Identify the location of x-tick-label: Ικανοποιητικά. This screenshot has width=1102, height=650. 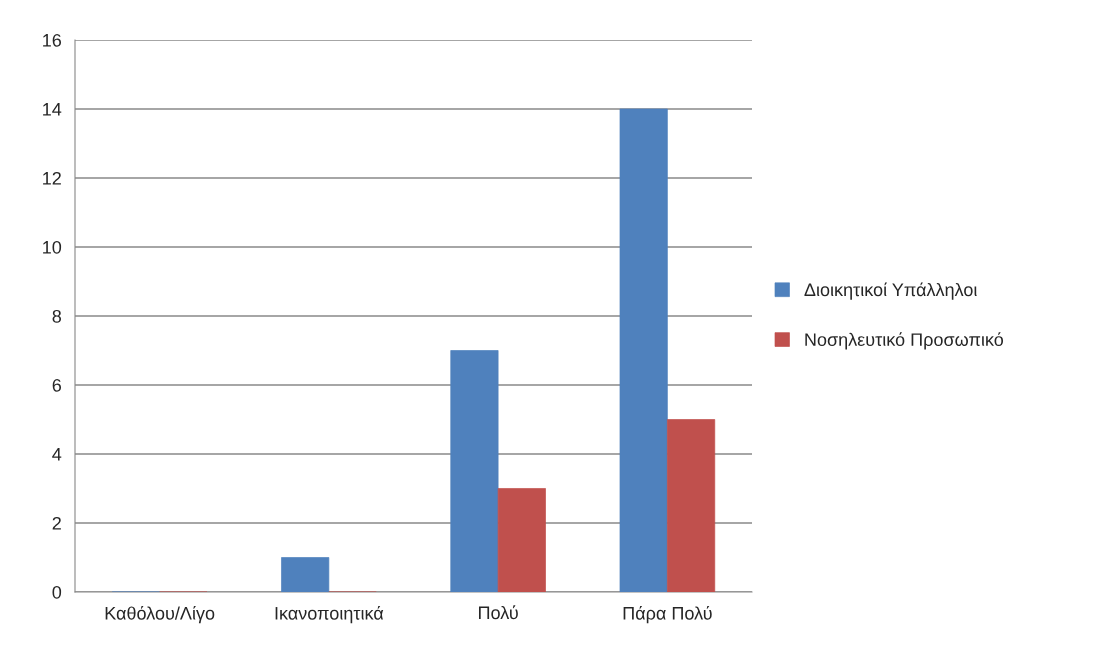
(329, 614).